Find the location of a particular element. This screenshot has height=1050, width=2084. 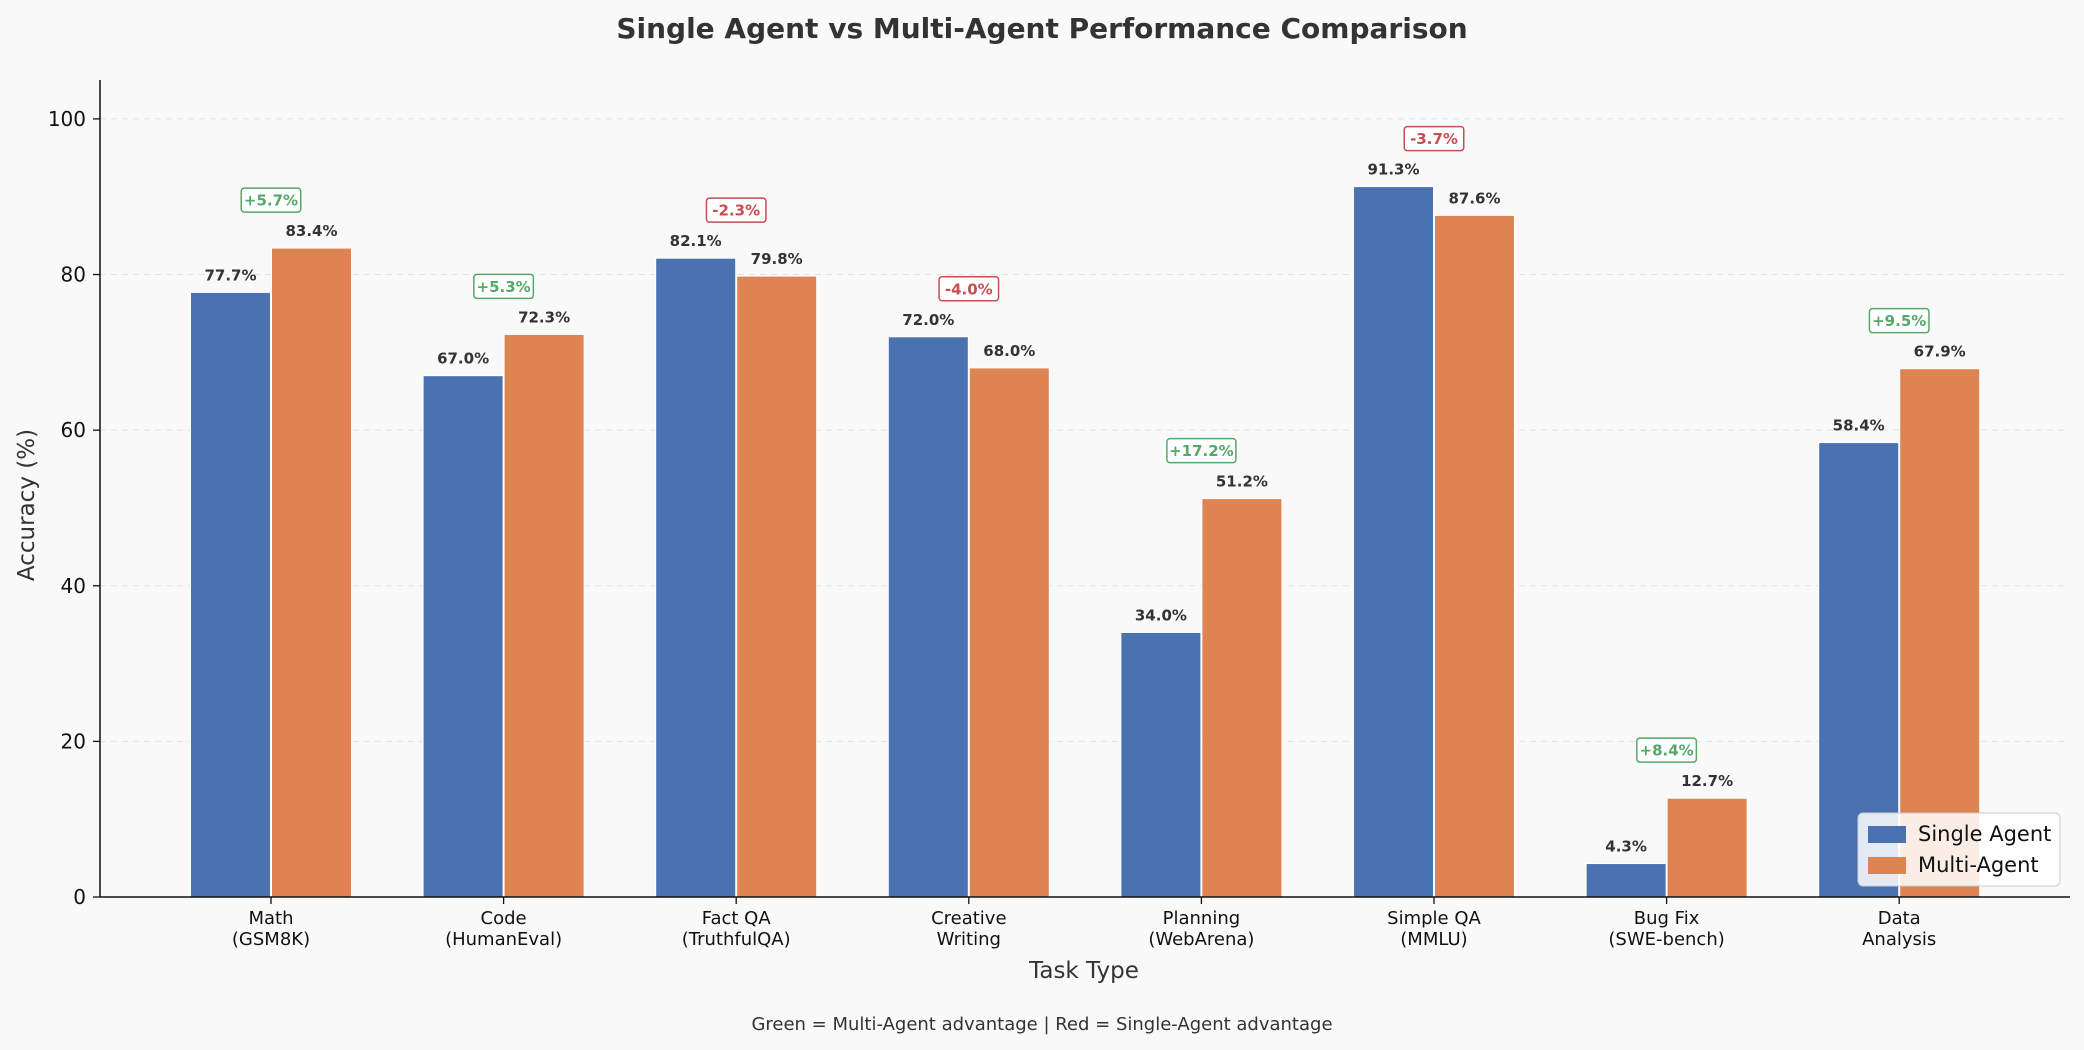

difference-label: +5.3% is located at coordinates (504, 287).